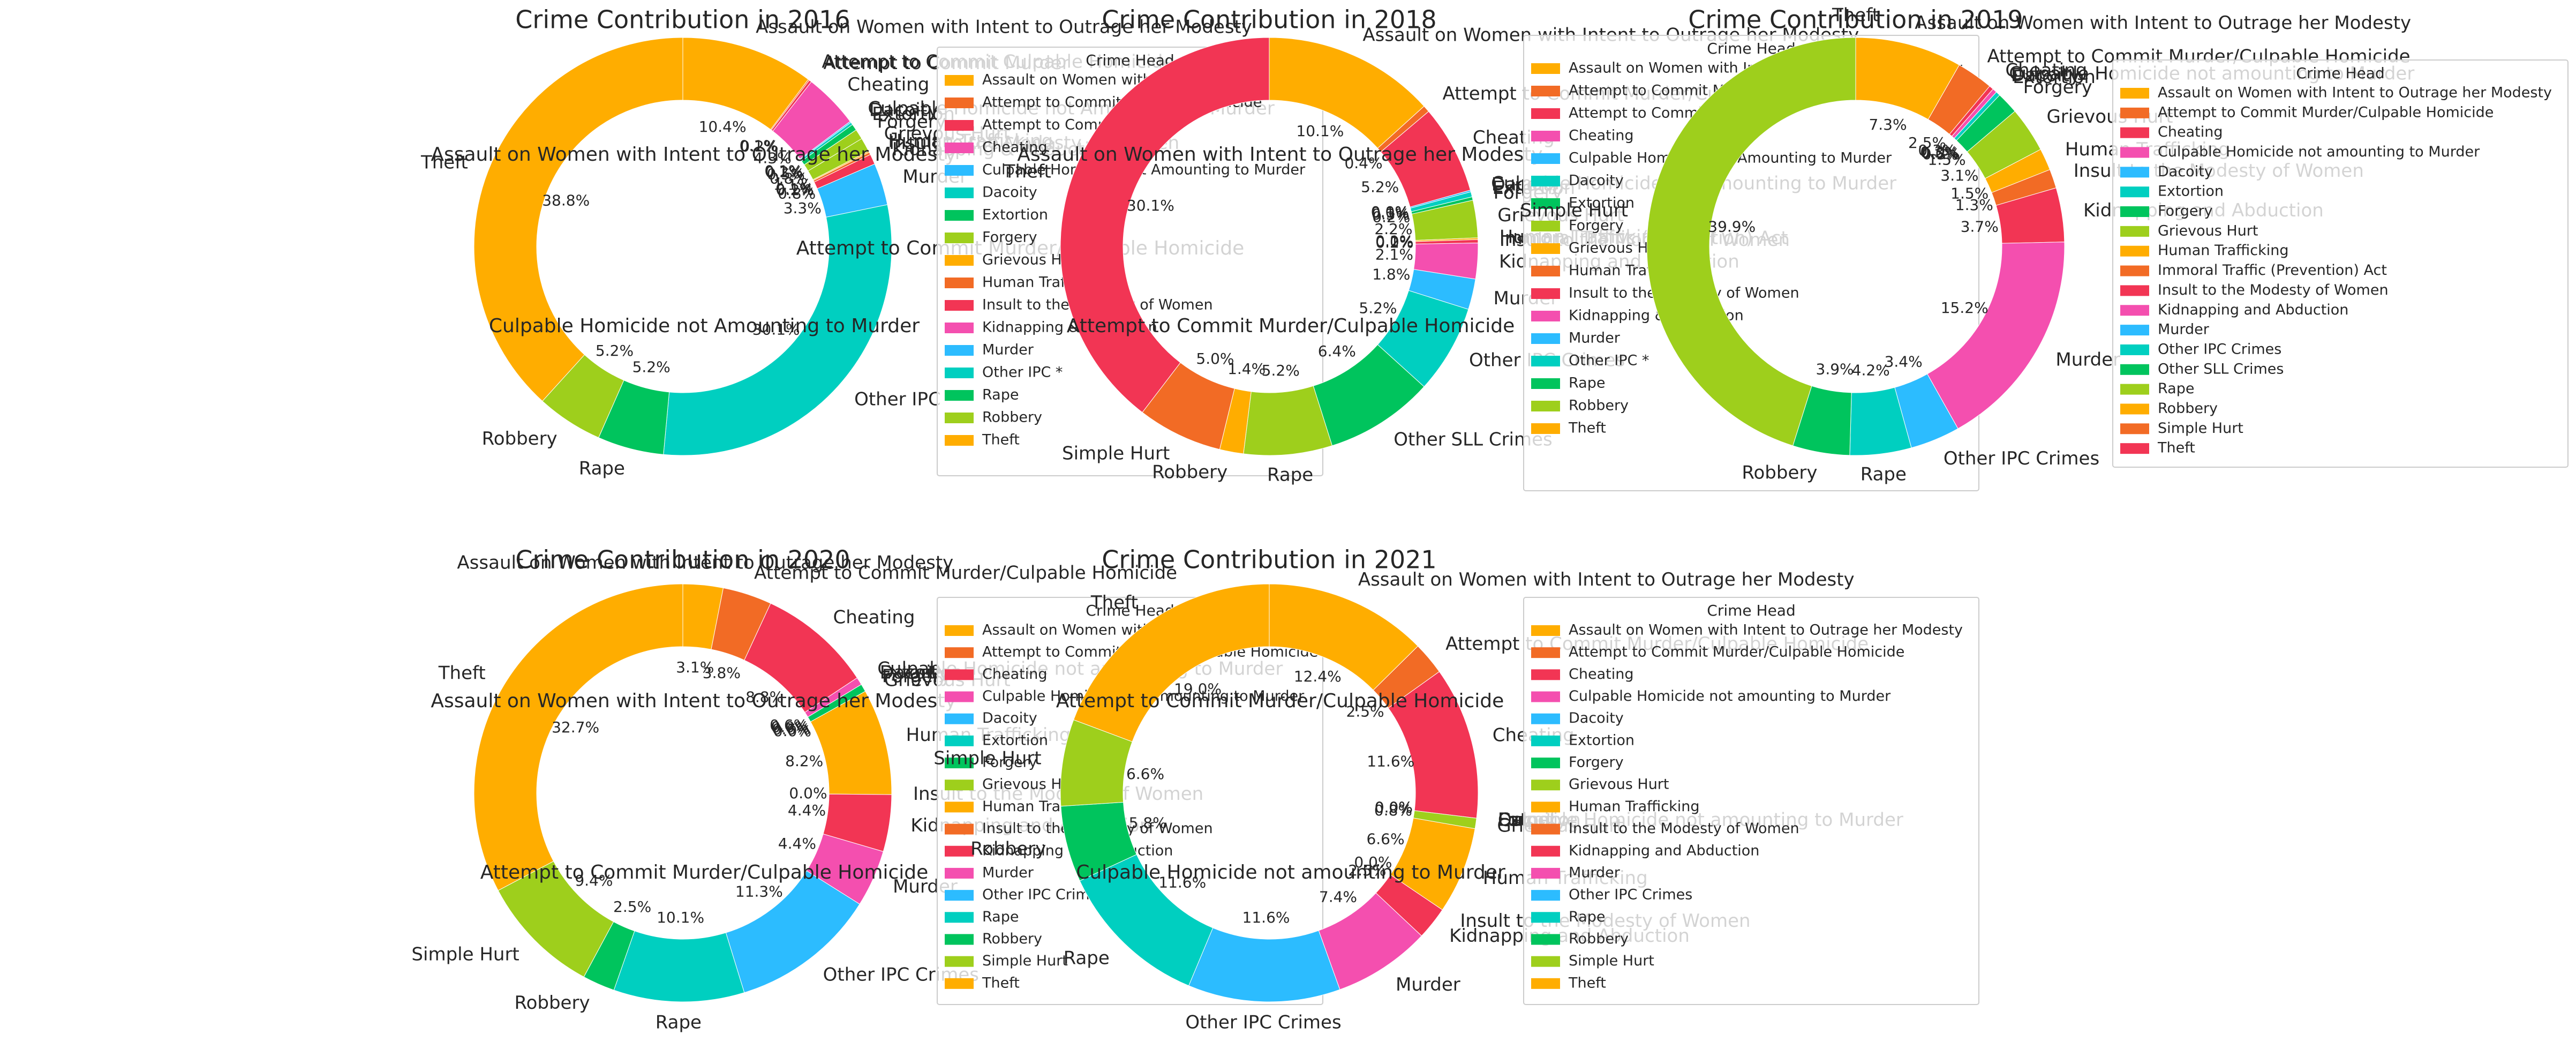 The image size is (2576, 1049). Describe the element at coordinates (2223, 251) in the screenshot. I see `legend-entry: Human Trafficking` at that location.